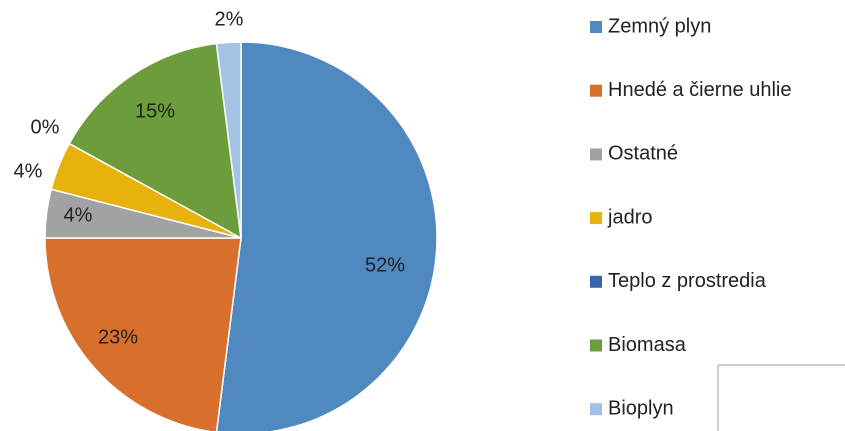  Describe the element at coordinates (659, 26) in the screenshot. I see `legend-label: Zemný plyn` at that location.